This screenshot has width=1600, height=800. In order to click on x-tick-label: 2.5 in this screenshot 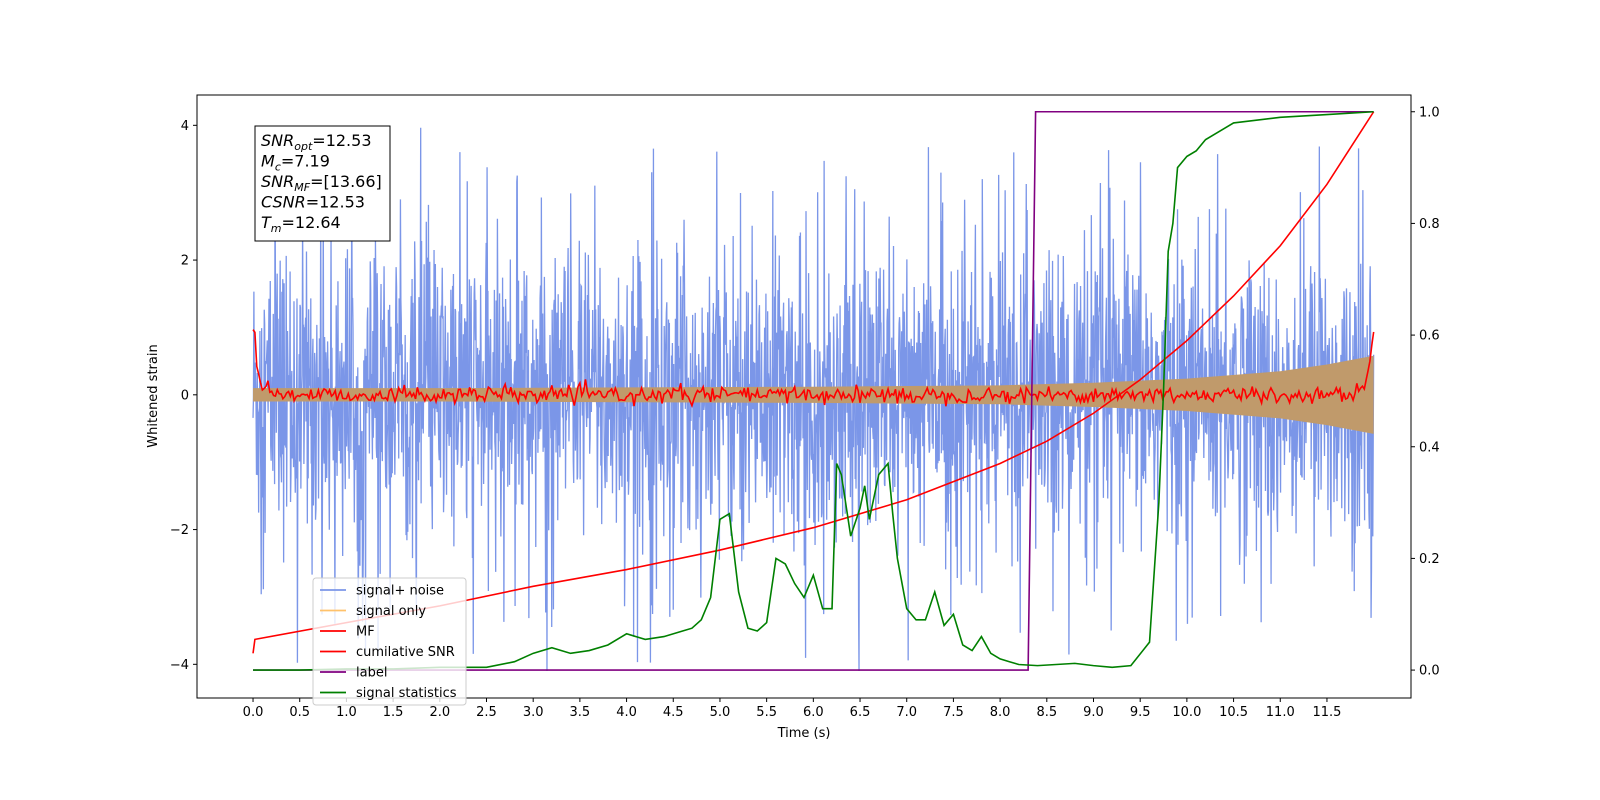, I will do `click(486, 712)`.